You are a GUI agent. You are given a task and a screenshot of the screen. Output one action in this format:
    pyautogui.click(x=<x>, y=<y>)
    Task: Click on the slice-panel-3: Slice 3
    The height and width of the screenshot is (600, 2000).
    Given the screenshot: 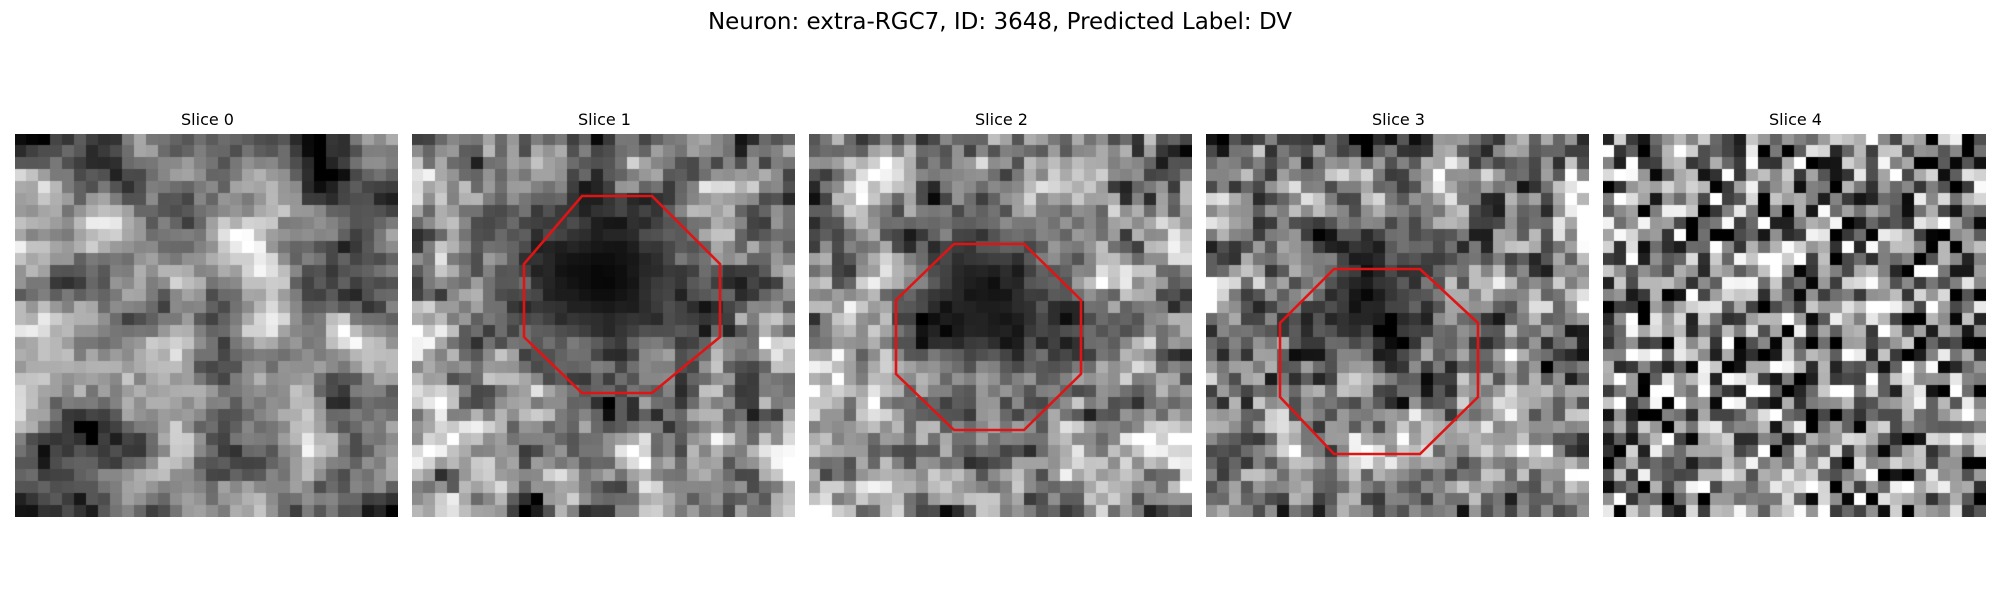 What is the action you would take?
    pyautogui.click(x=1398, y=315)
    